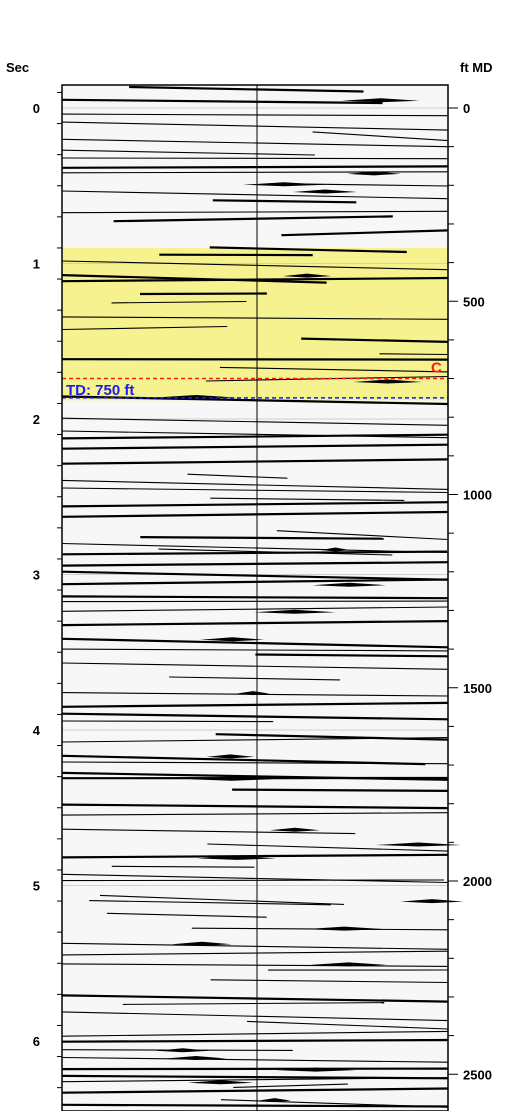 Image resolution: width=516 pixels, height=1111 pixels. I want to click on right-tick-label: 1000, so click(477, 495).